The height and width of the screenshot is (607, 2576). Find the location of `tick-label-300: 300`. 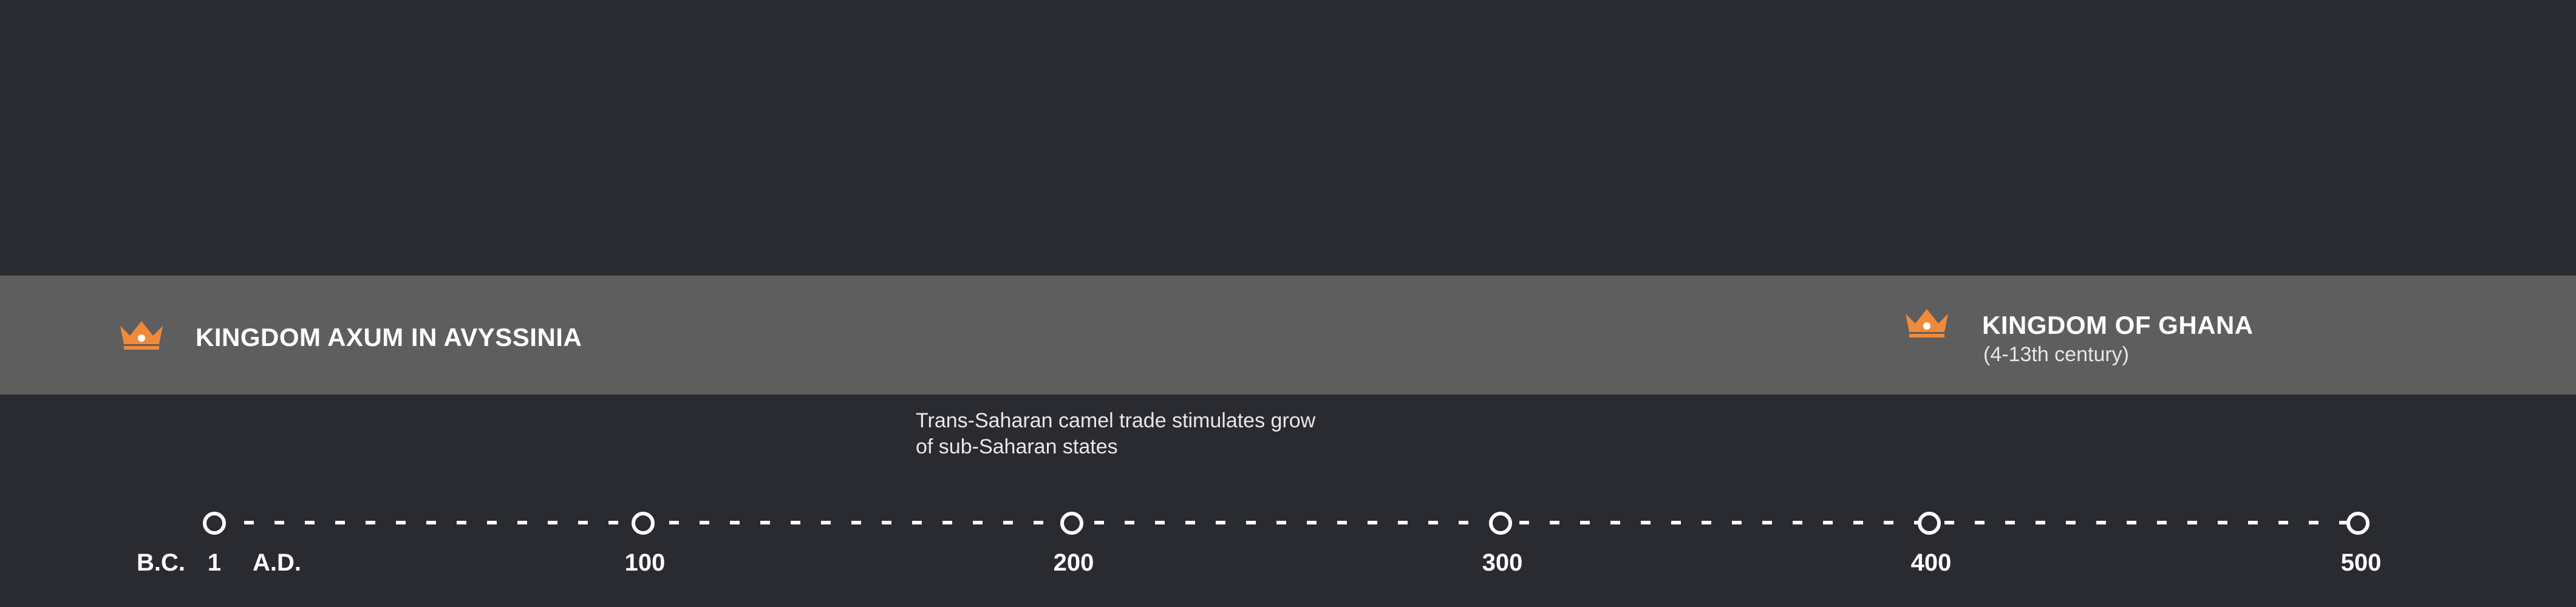

tick-label-300: 300 is located at coordinates (1503, 562).